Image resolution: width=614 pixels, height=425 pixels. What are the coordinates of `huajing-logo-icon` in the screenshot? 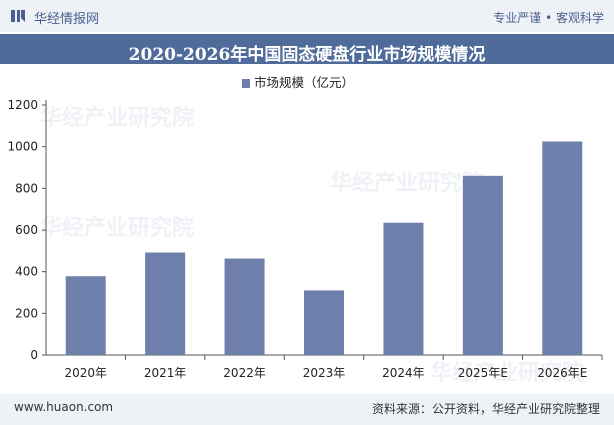 It's located at (18, 16).